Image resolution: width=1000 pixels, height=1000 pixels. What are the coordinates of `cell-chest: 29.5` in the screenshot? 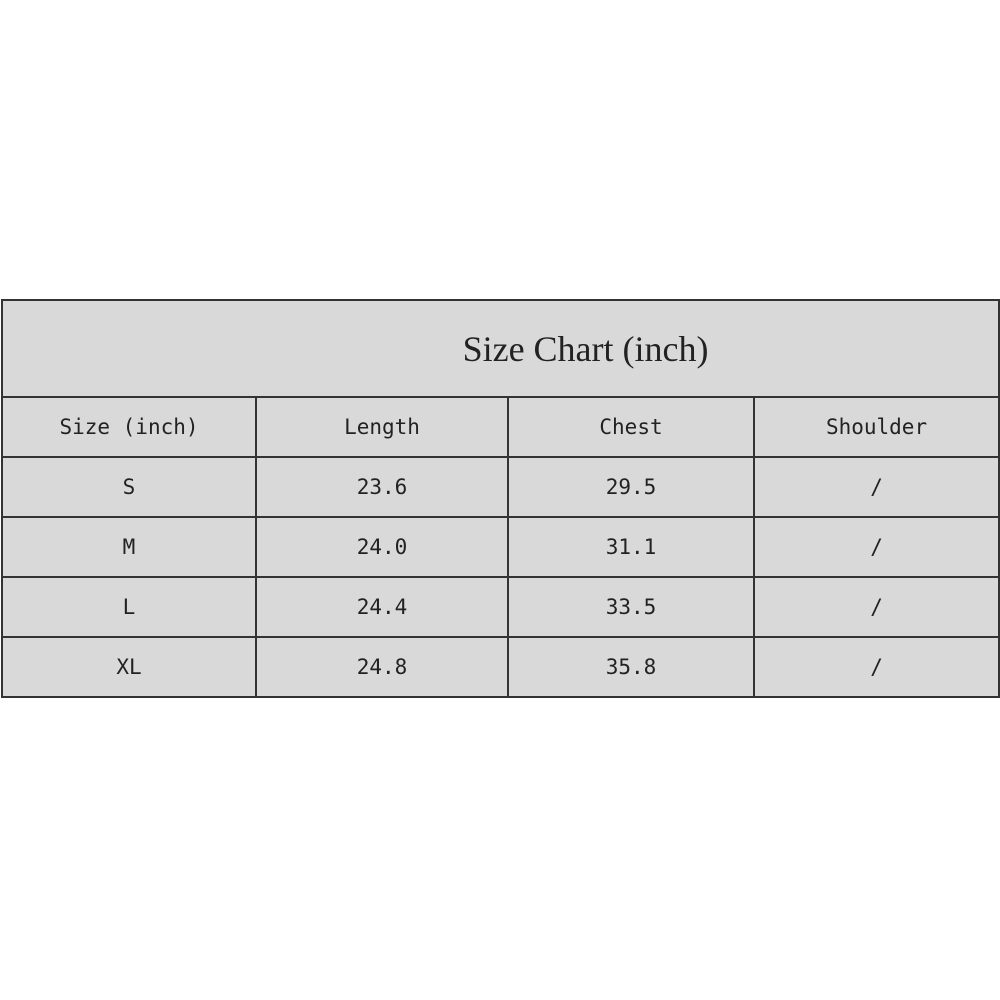 It's located at (631, 487).